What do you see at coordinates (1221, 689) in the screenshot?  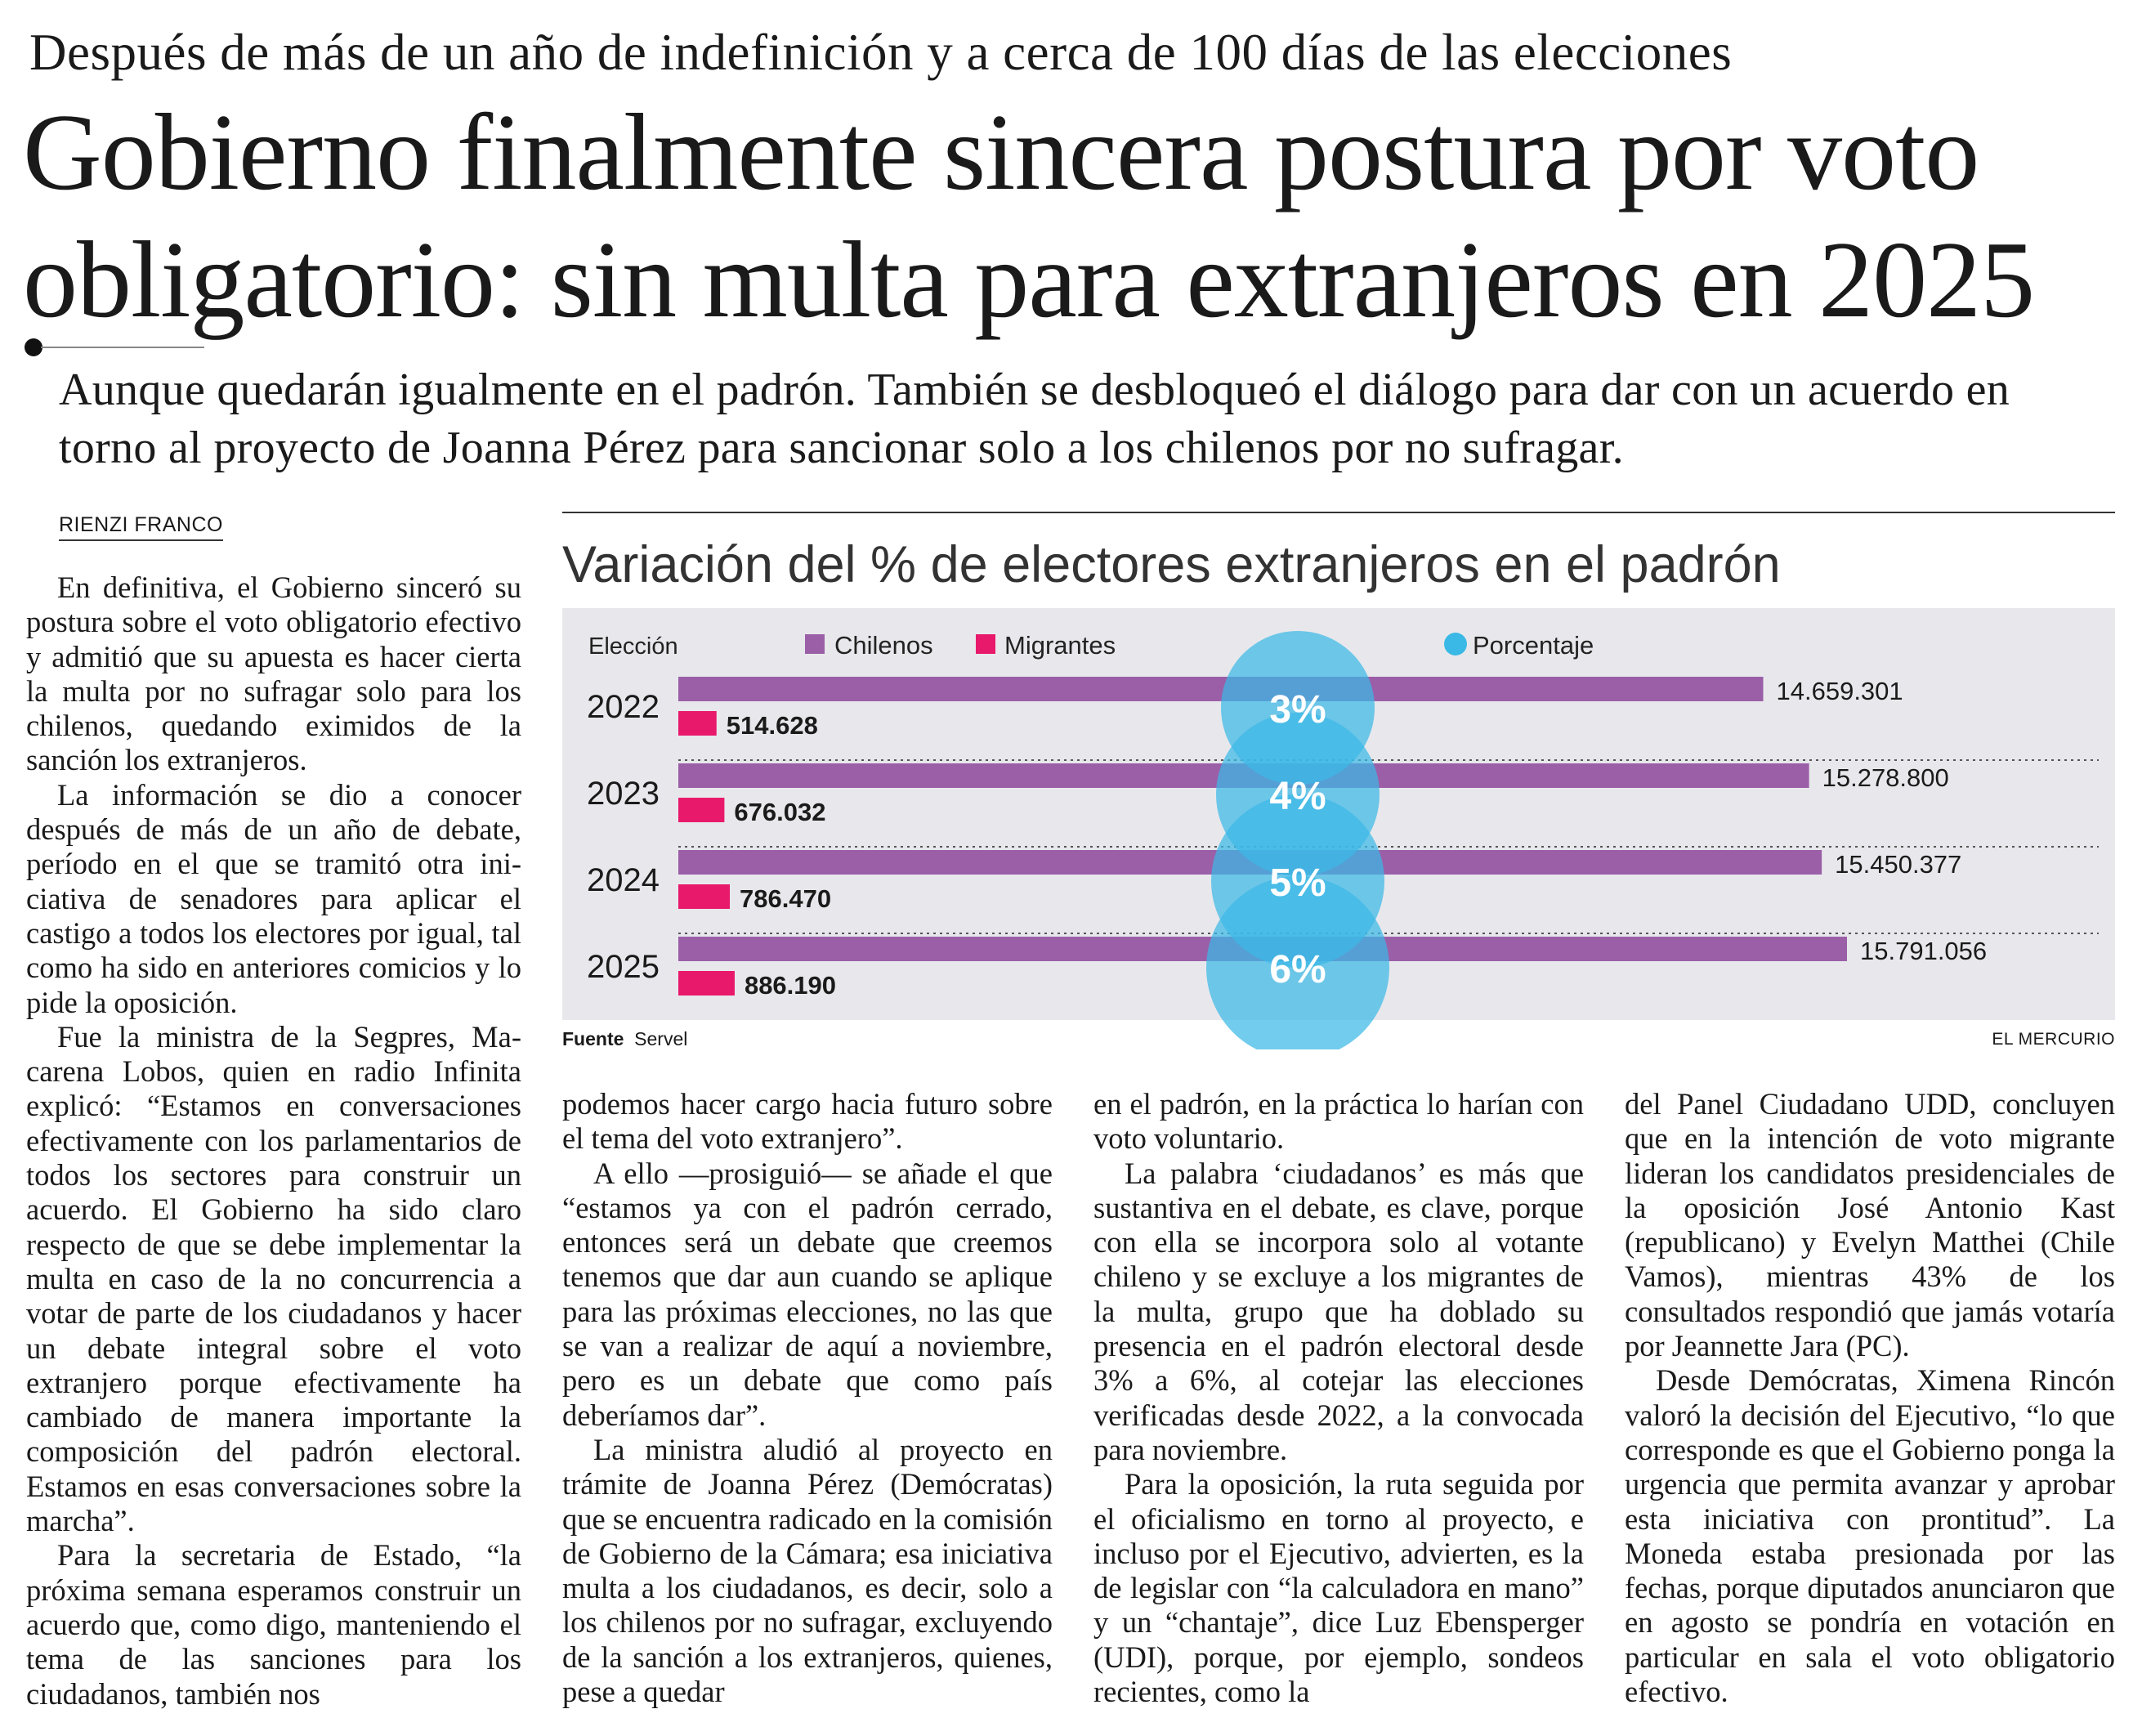 I see `bar-chilenos` at bounding box center [1221, 689].